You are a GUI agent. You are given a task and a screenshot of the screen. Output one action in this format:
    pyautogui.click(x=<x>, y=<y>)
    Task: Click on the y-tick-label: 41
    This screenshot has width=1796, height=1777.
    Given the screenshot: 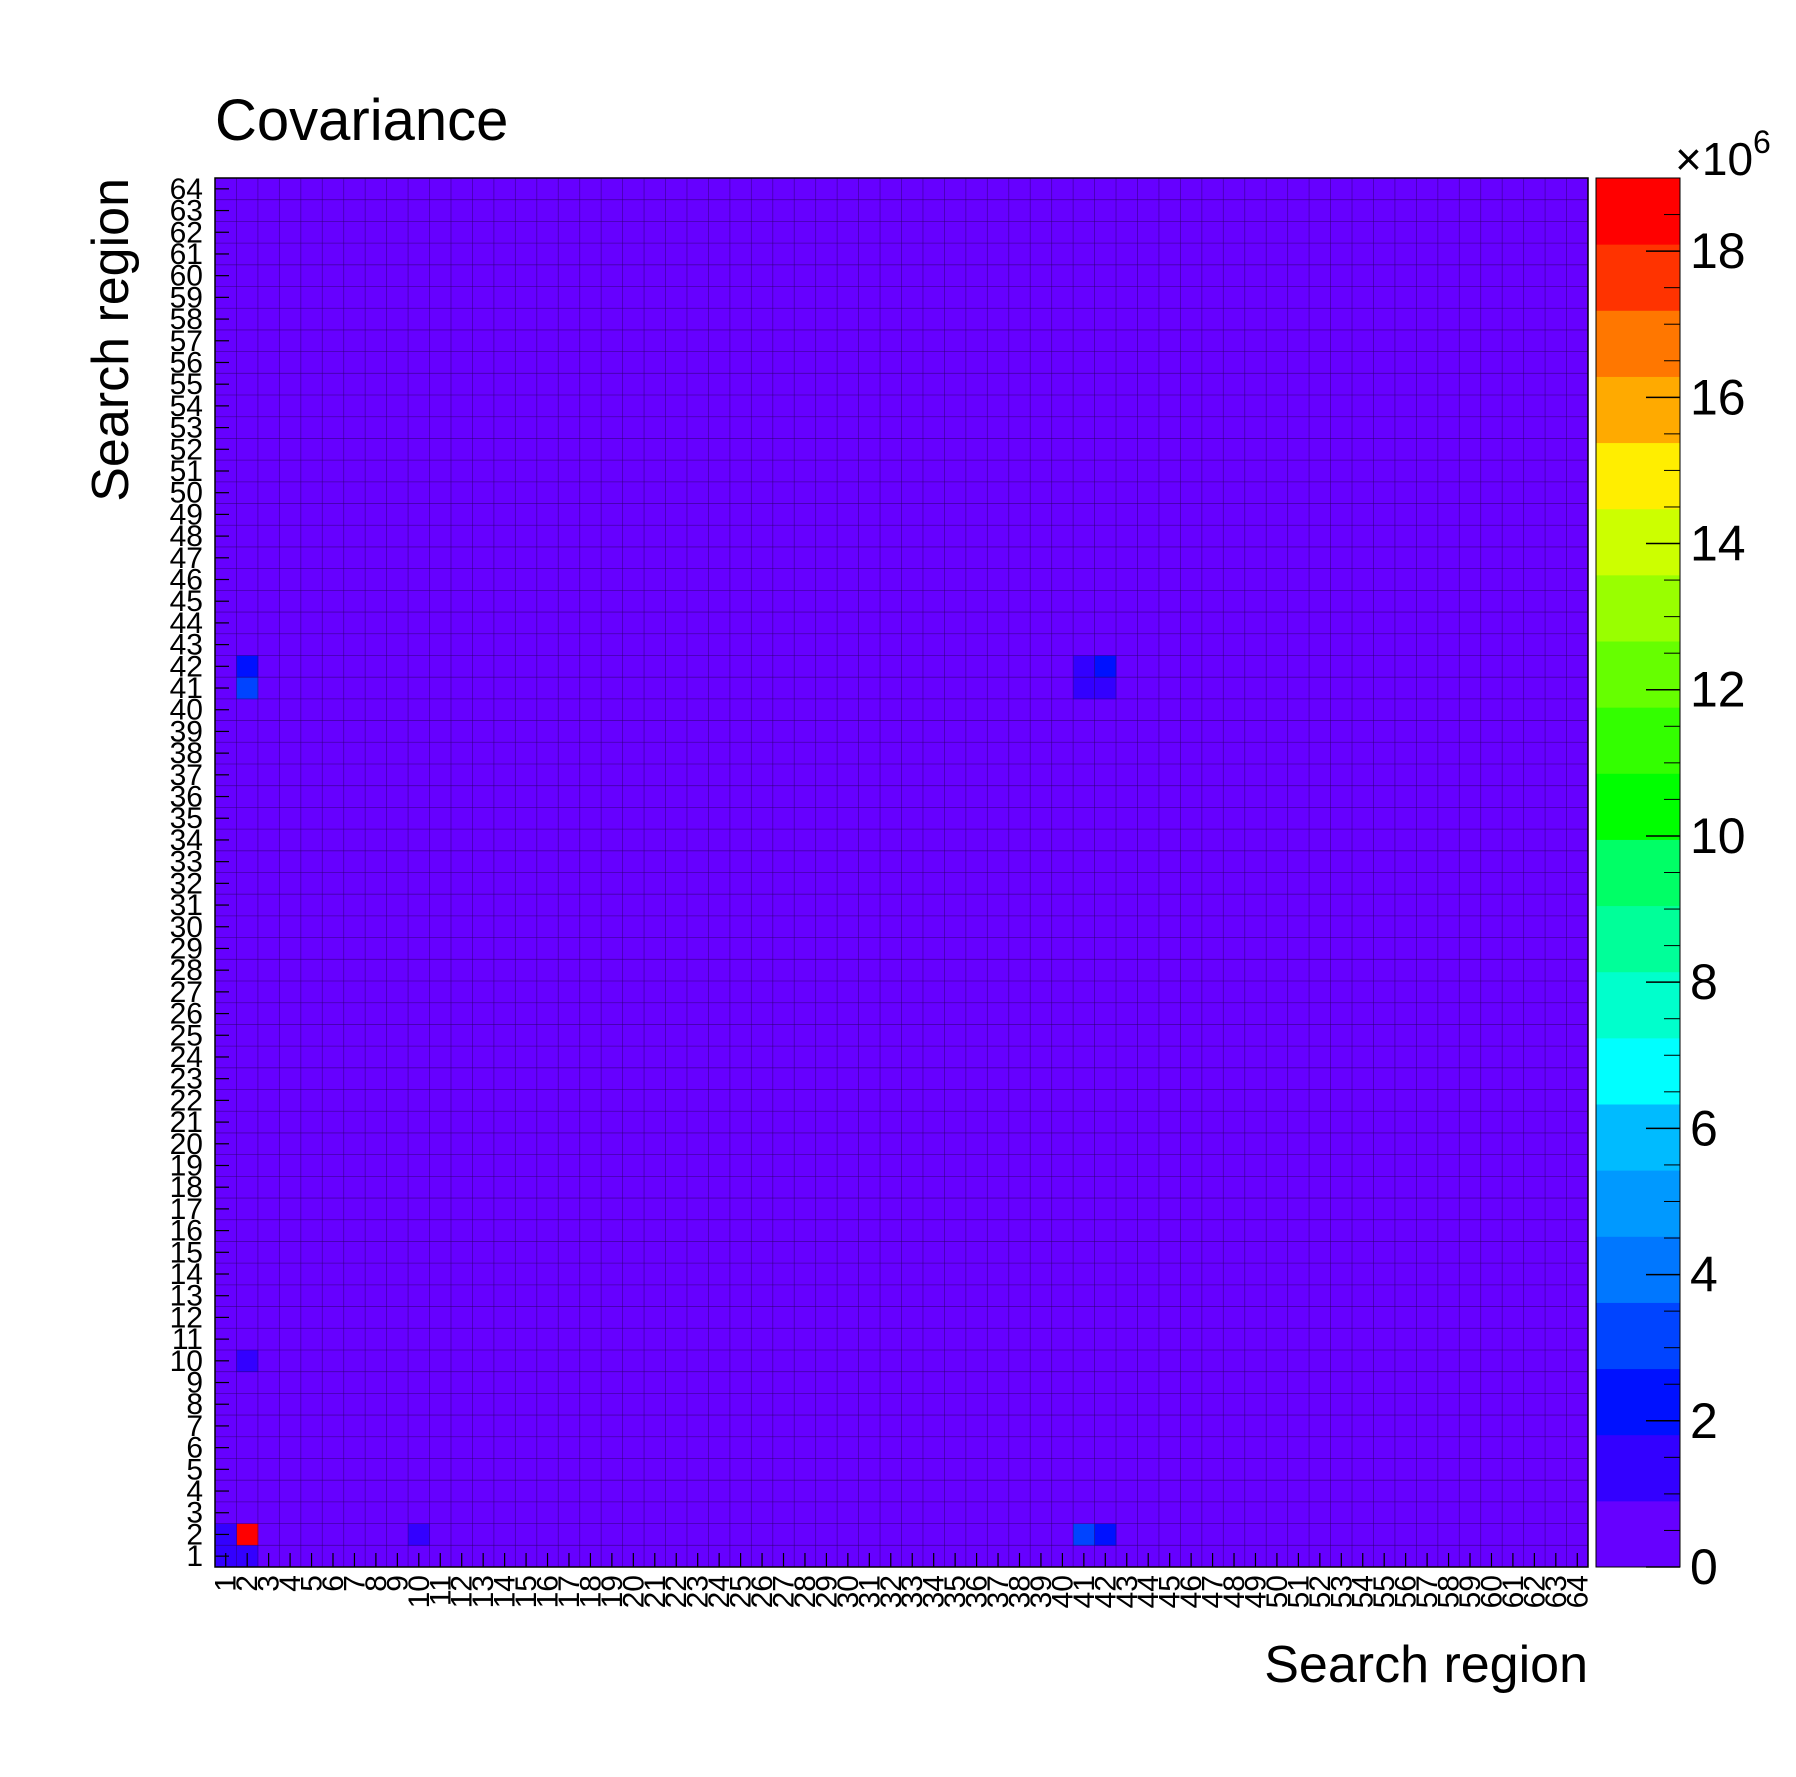 What is the action you would take?
    pyautogui.click(x=186, y=688)
    